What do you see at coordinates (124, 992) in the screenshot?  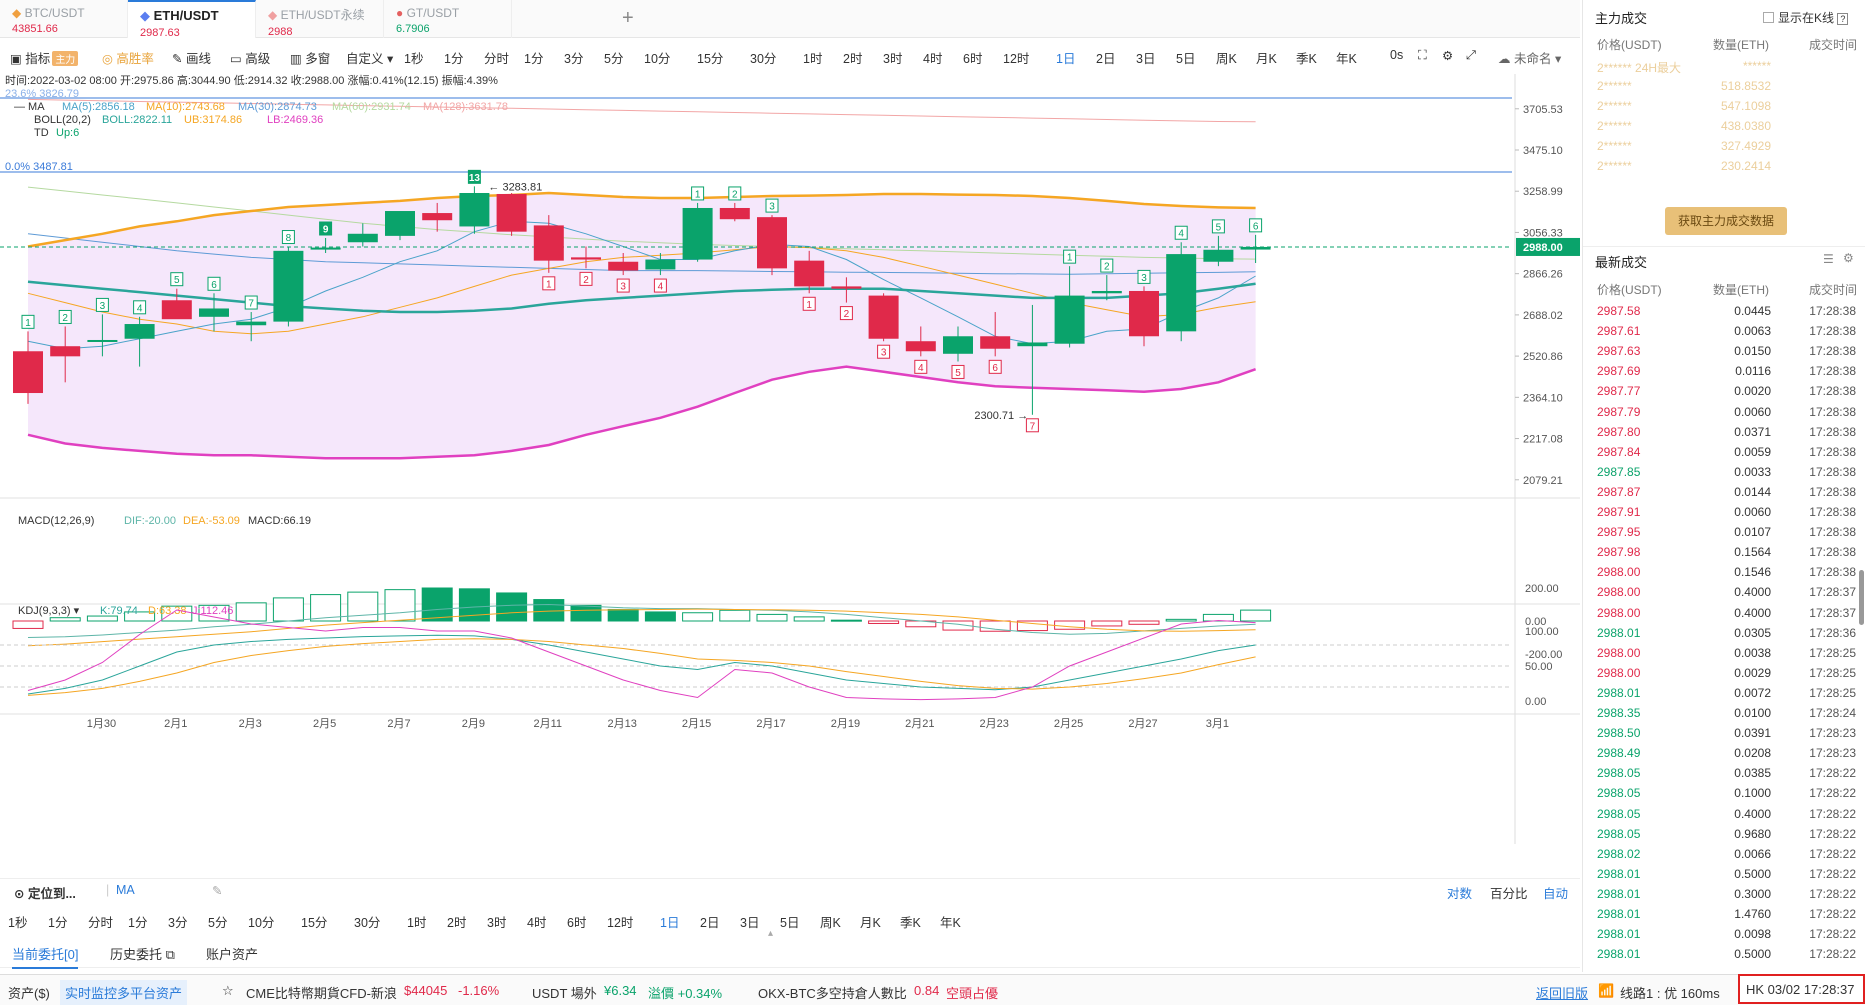 I see `monitor-assets-button: 实时监控多平台资产` at bounding box center [124, 992].